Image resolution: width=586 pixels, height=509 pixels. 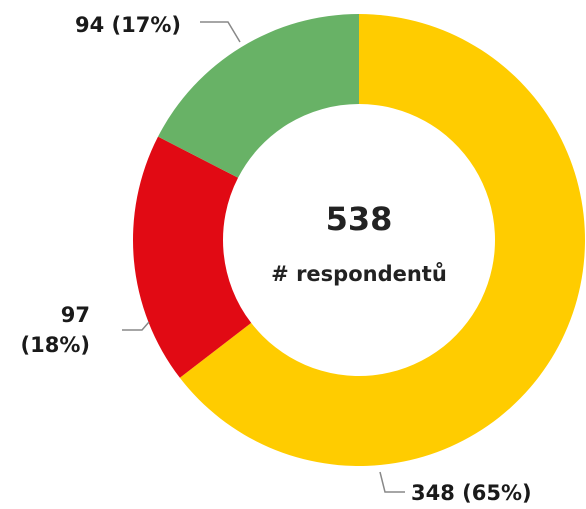 I want to click on center-total: 538, so click(x=359, y=219).